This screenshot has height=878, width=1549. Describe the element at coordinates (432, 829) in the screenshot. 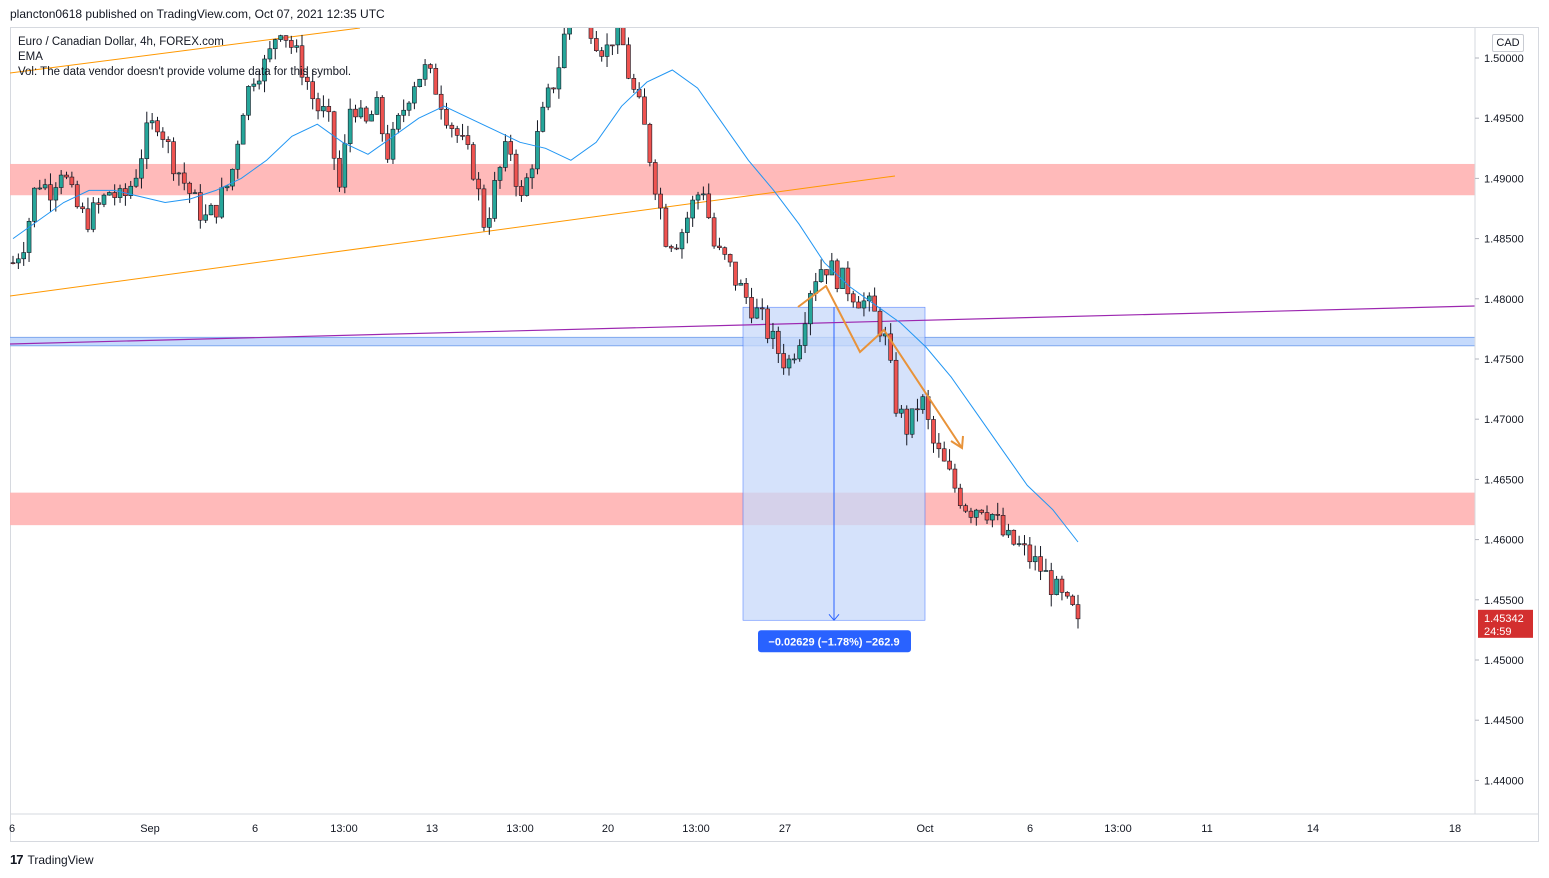

I see `x-tick-label: 13` at that location.